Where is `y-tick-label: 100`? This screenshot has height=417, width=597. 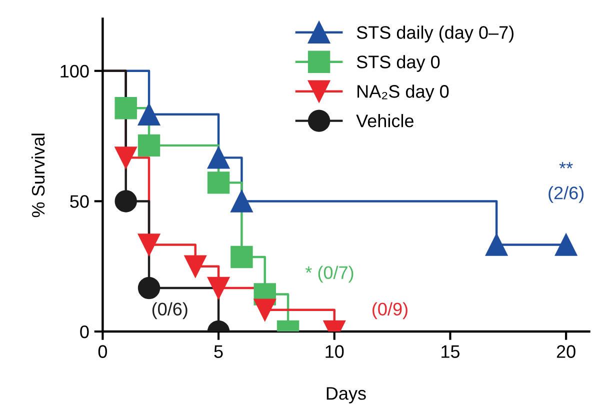 y-tick-label: 100 is located at coordinates (74, 71).